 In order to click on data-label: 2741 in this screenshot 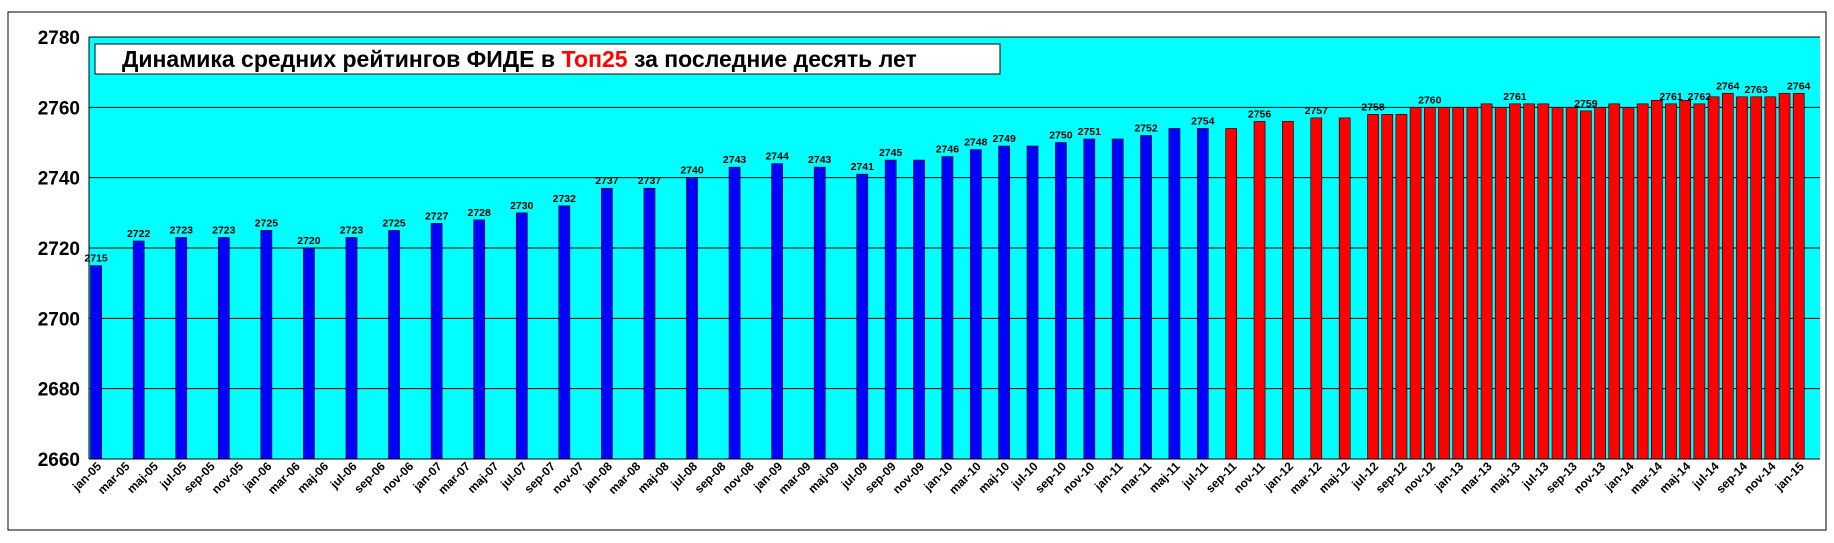, I will do `click(863, 167)`.